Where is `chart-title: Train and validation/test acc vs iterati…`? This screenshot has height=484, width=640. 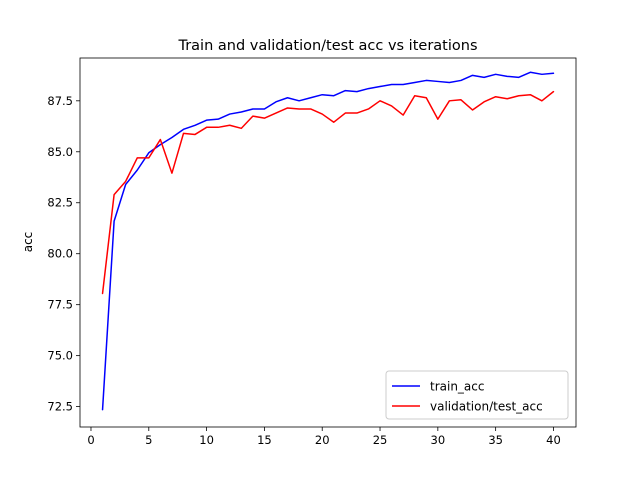 chart-title: Train and validation/test acc vs iterati… is located at coordinates (327, 46).